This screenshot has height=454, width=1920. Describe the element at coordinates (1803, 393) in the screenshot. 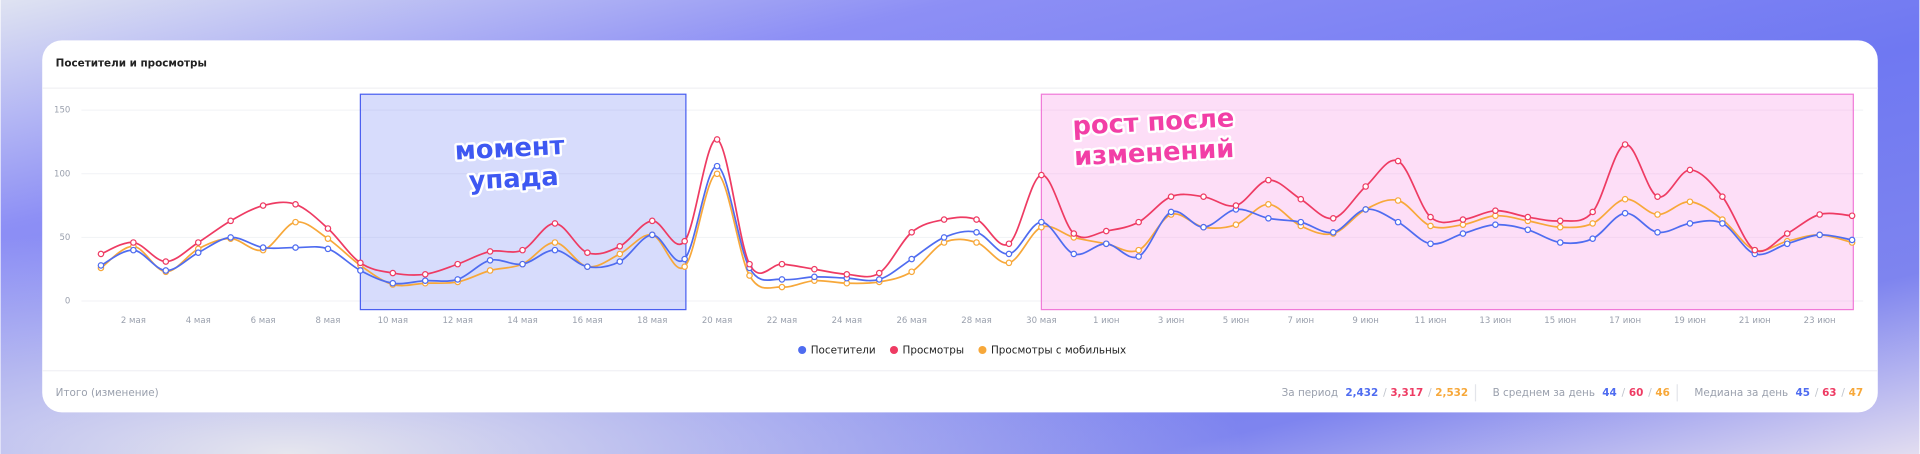

I see `stat-value: 45` at that location.